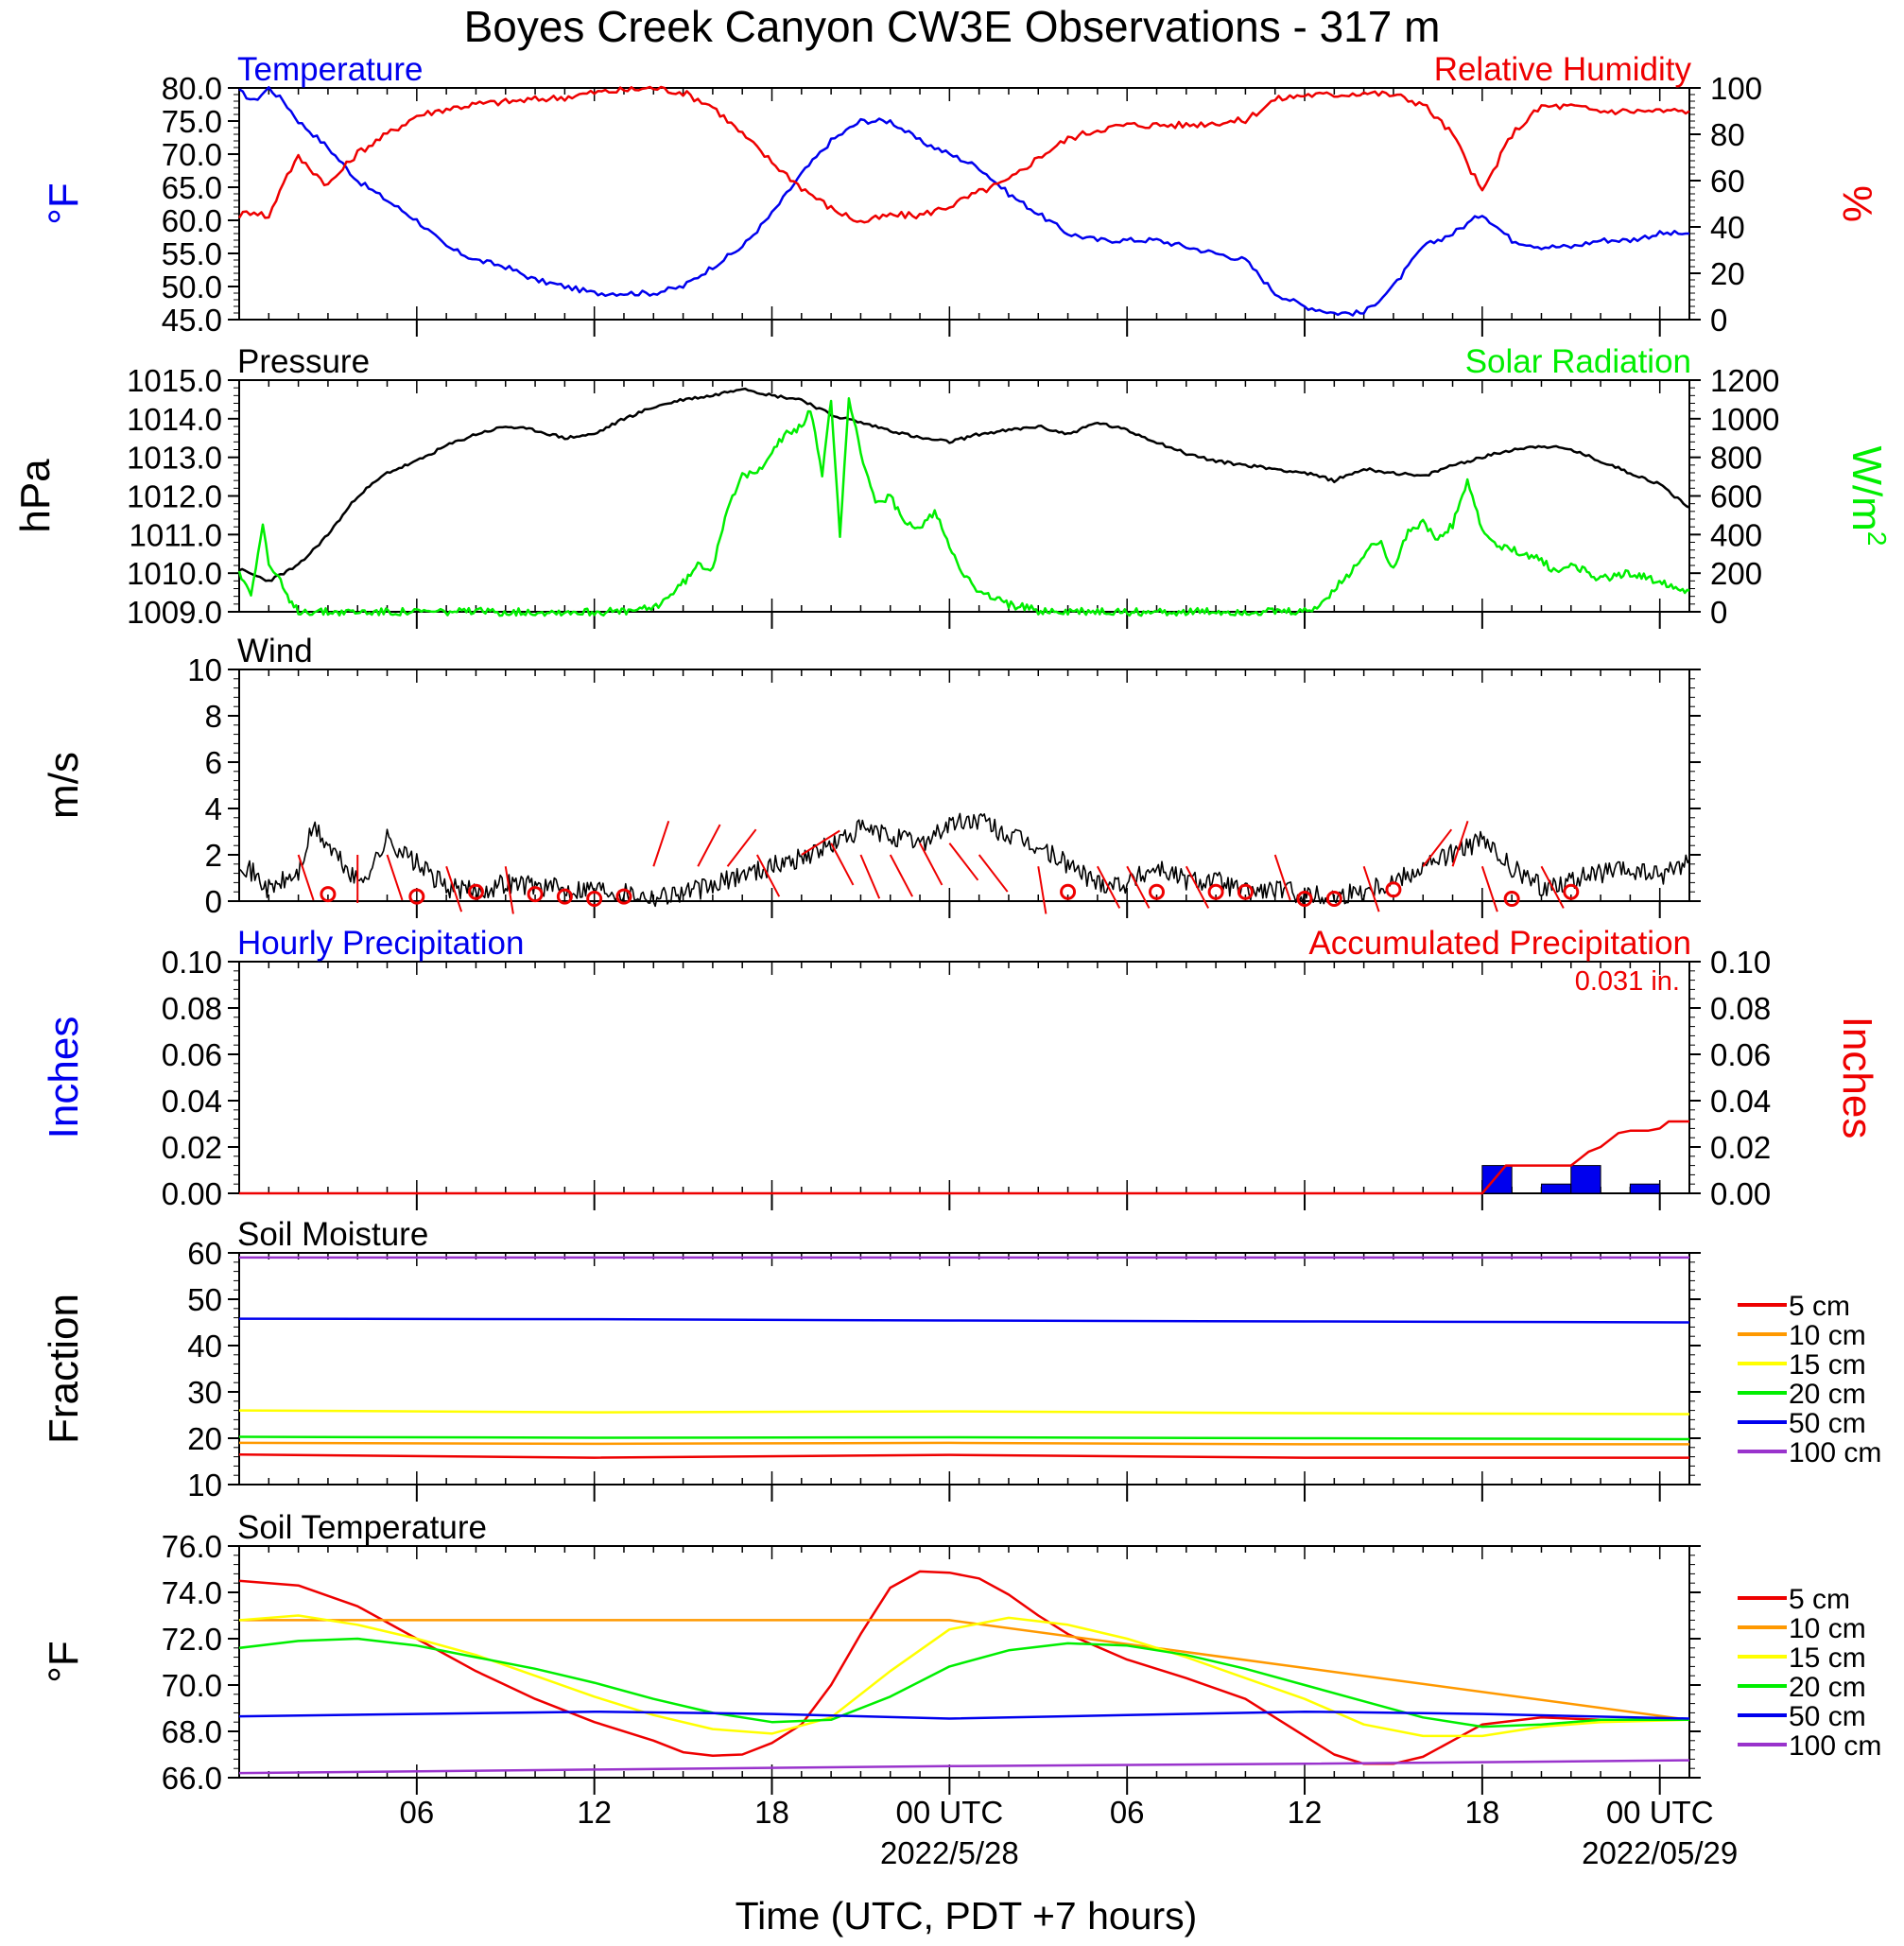 The image size is (1904, 1946). I want to click on accum-precip-line, so click(964, 1158).